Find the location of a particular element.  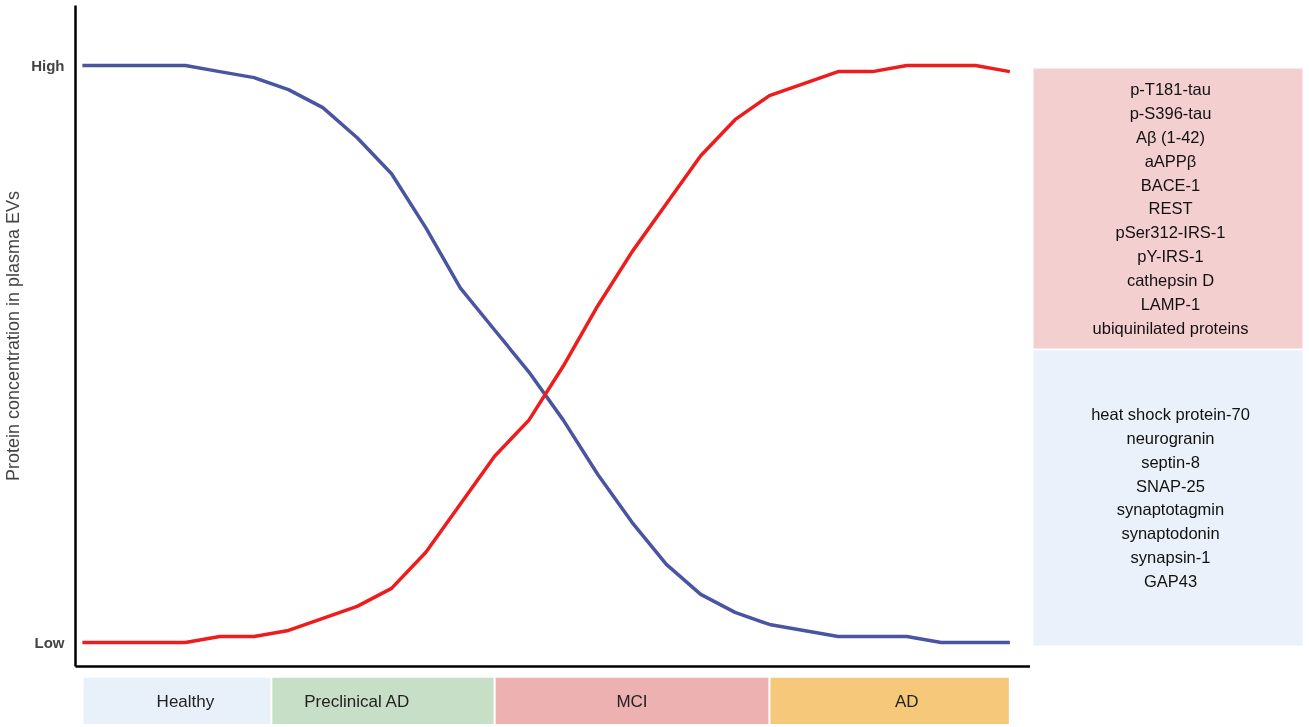

text: p-T181-tau p-S396-tau Aβ (1-42) aAPPβ BACE-1 REST pSer312-IRS-1 pY-IRS-1 cathepsin D LAMP-1 ubiquinilated proteins is located at coordinates (1170, 208).